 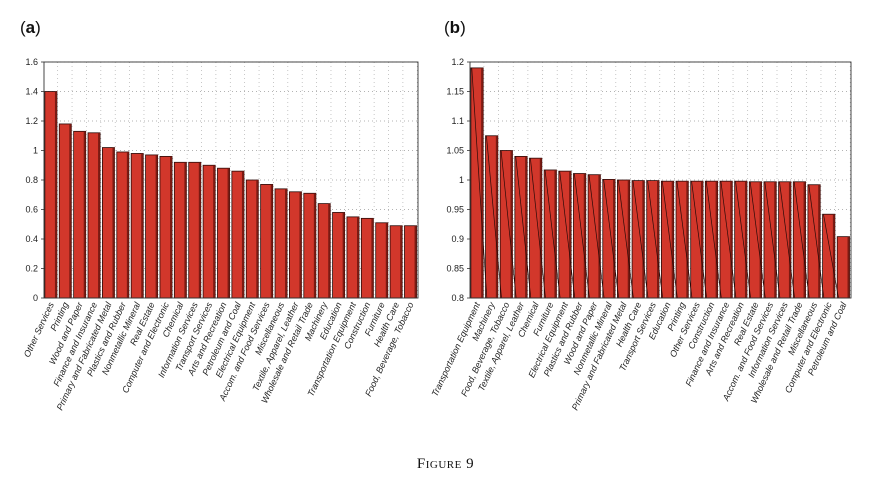 I want to click on panel-b-ytick-label: 1, so click(x=461, y=180).